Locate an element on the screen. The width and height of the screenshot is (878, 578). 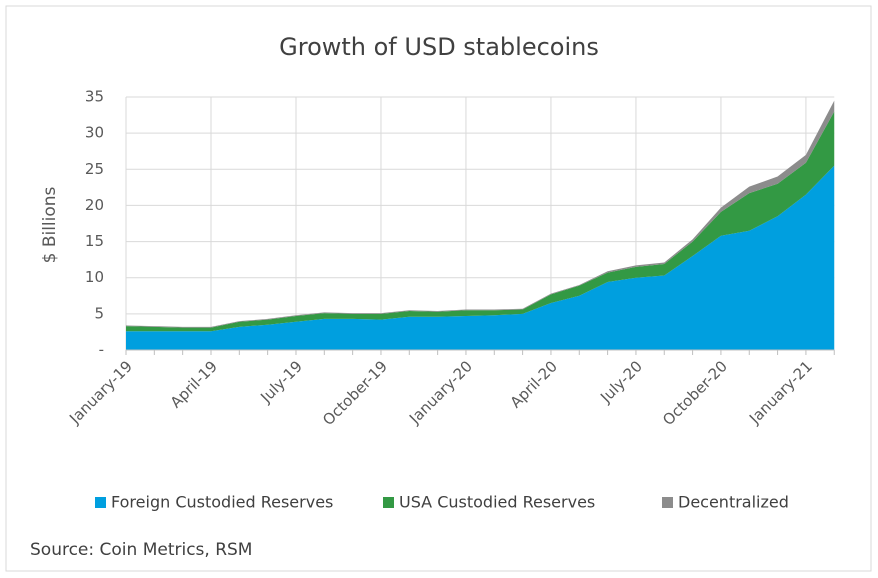
chart-title: Growth of USD stablecoins is located at coordinates (439, 47).